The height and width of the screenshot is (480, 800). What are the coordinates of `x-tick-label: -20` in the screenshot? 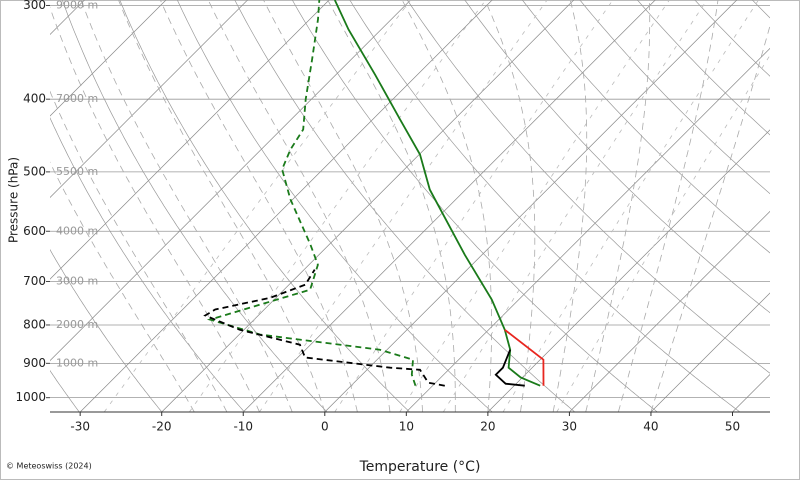 It's located at (162, 427).